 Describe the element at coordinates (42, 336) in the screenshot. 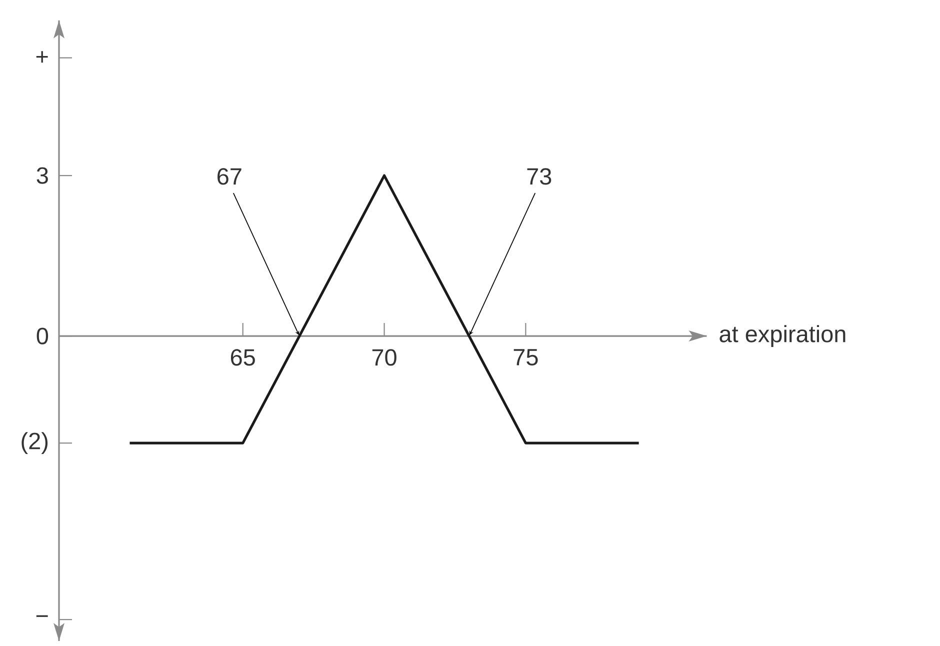

I see `y-tick-label: 0` at that location.